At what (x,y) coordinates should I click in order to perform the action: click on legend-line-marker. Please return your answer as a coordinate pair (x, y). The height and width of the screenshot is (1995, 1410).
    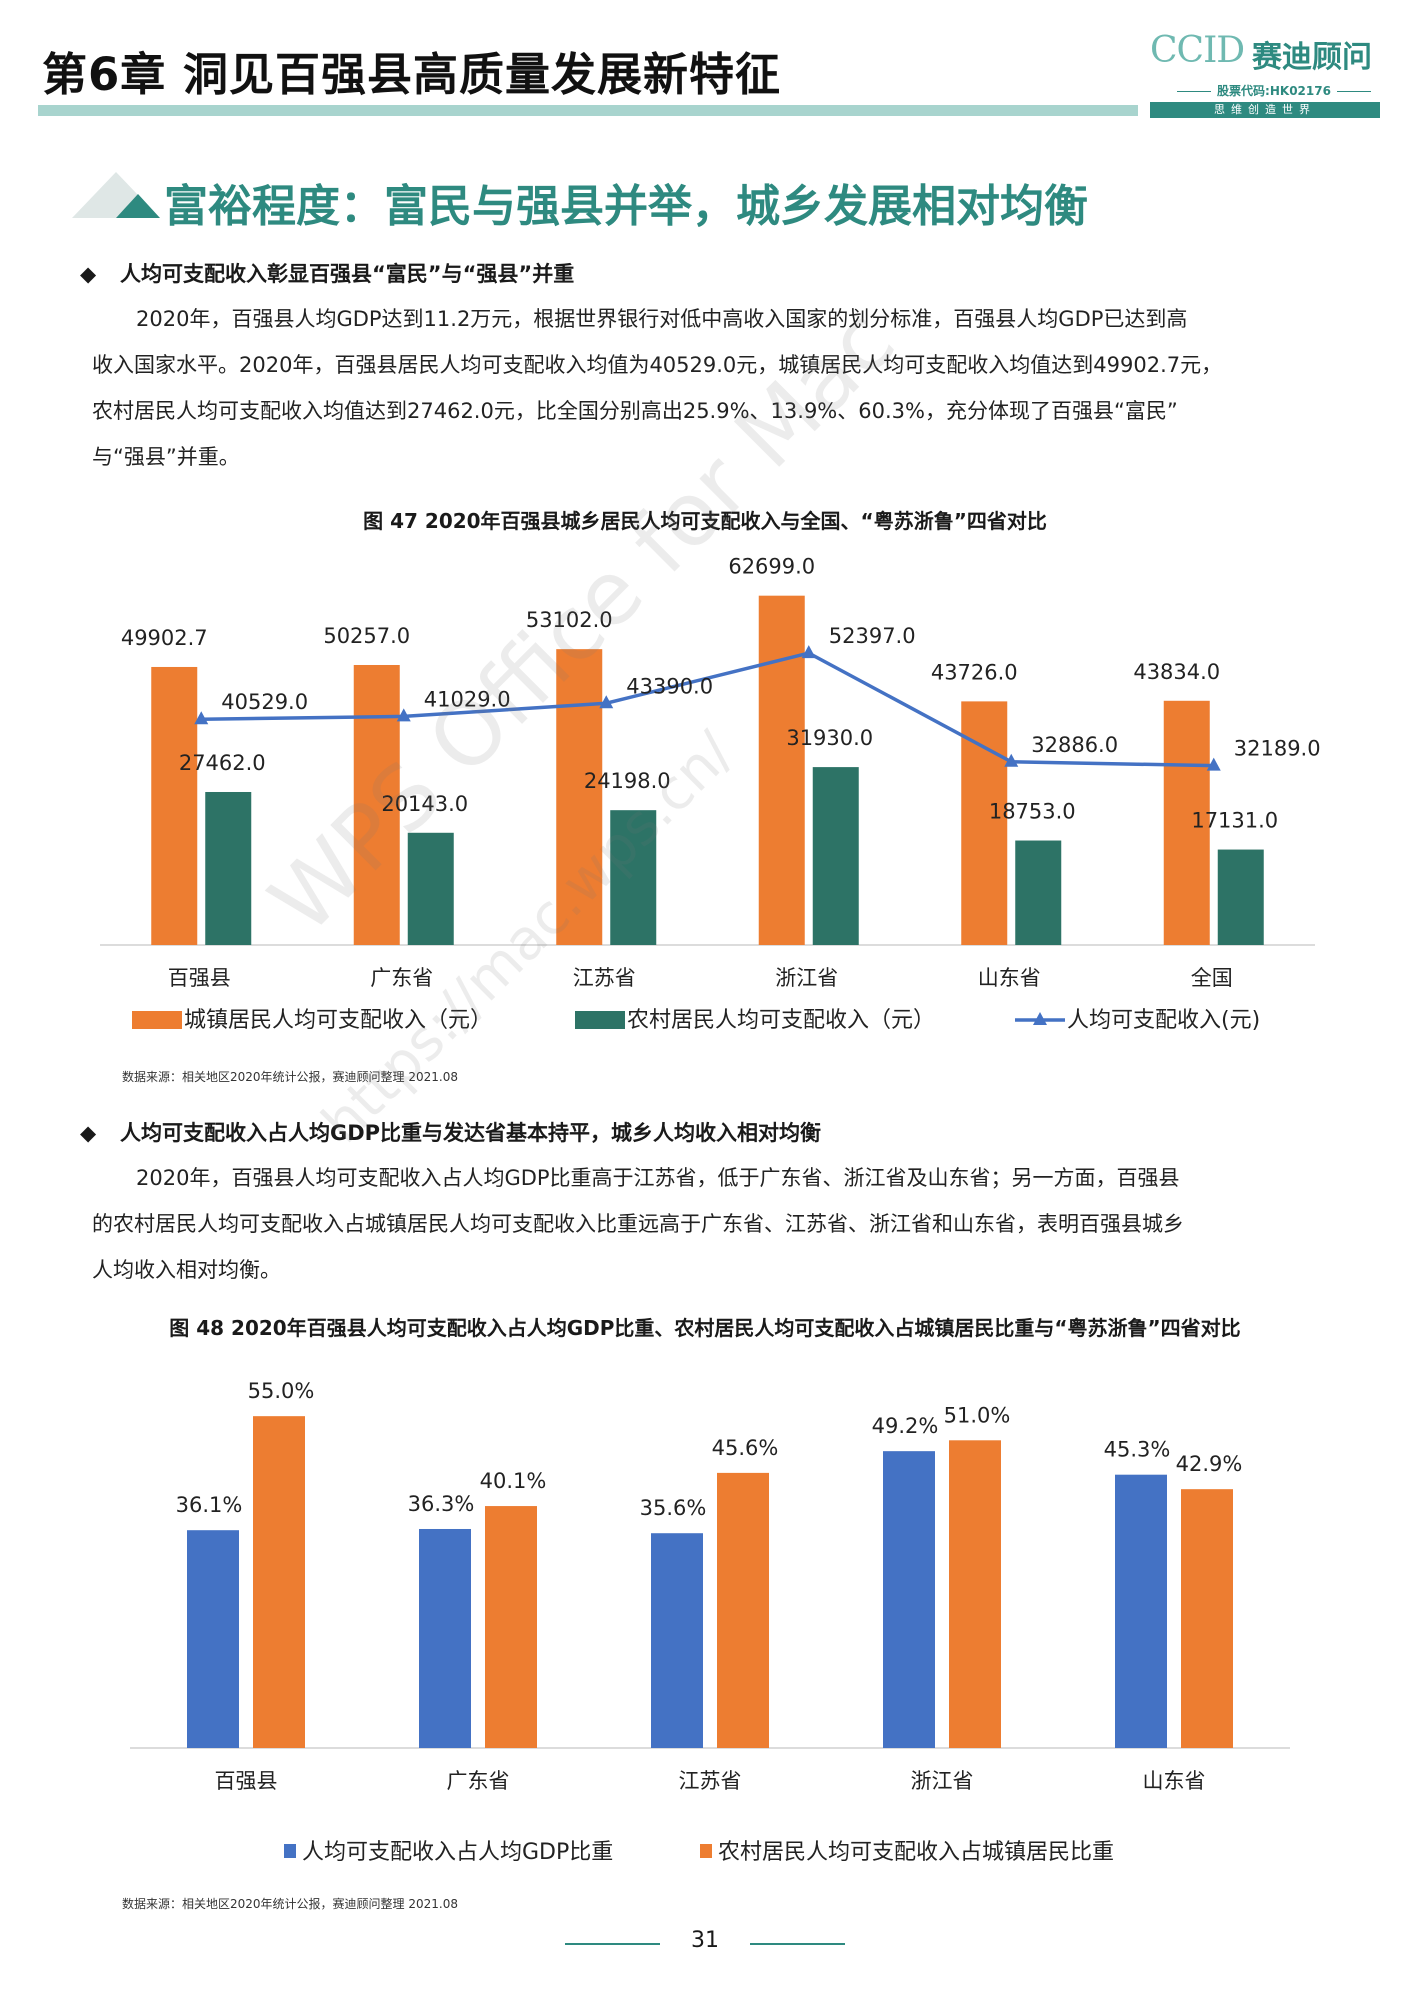
    Looking at the image, I should click on (1040, 1018).